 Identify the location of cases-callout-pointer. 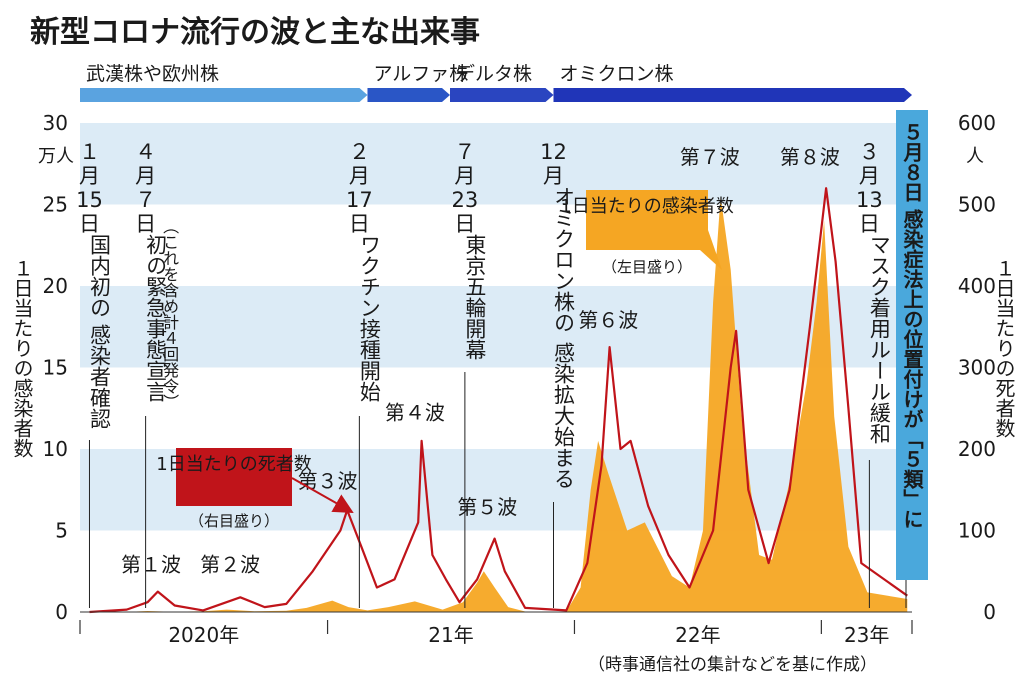
(711, 250).